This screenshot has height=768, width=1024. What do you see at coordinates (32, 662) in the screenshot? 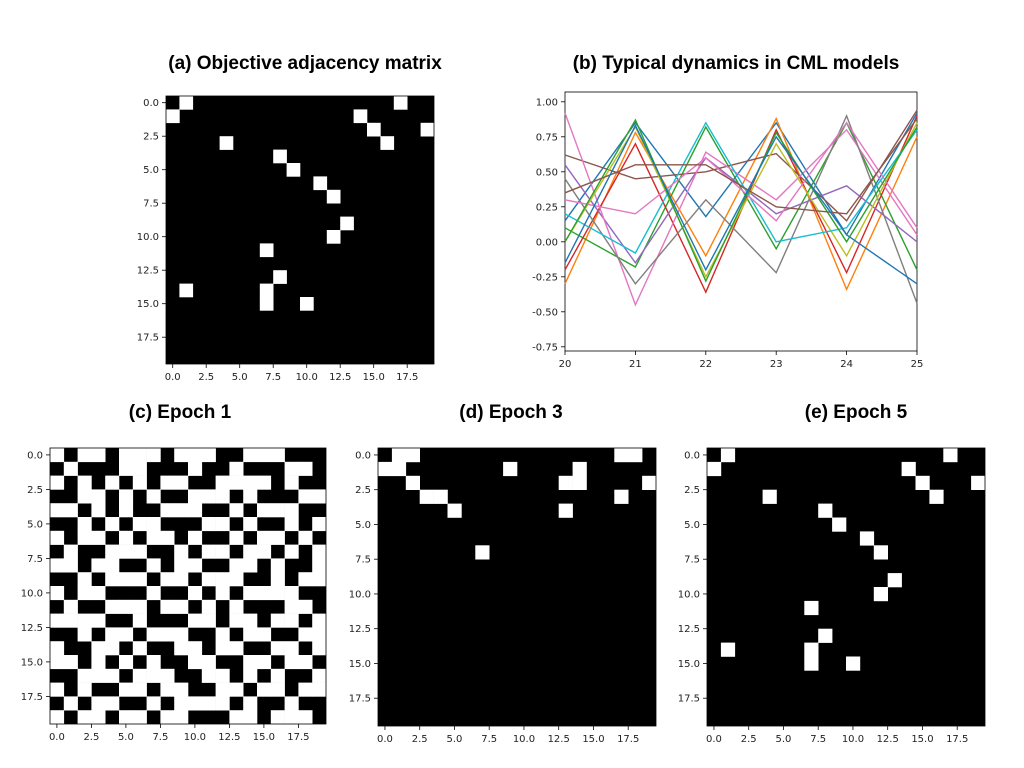
I see `y-tick-label: 15.0` at bounding box center [32, 662].